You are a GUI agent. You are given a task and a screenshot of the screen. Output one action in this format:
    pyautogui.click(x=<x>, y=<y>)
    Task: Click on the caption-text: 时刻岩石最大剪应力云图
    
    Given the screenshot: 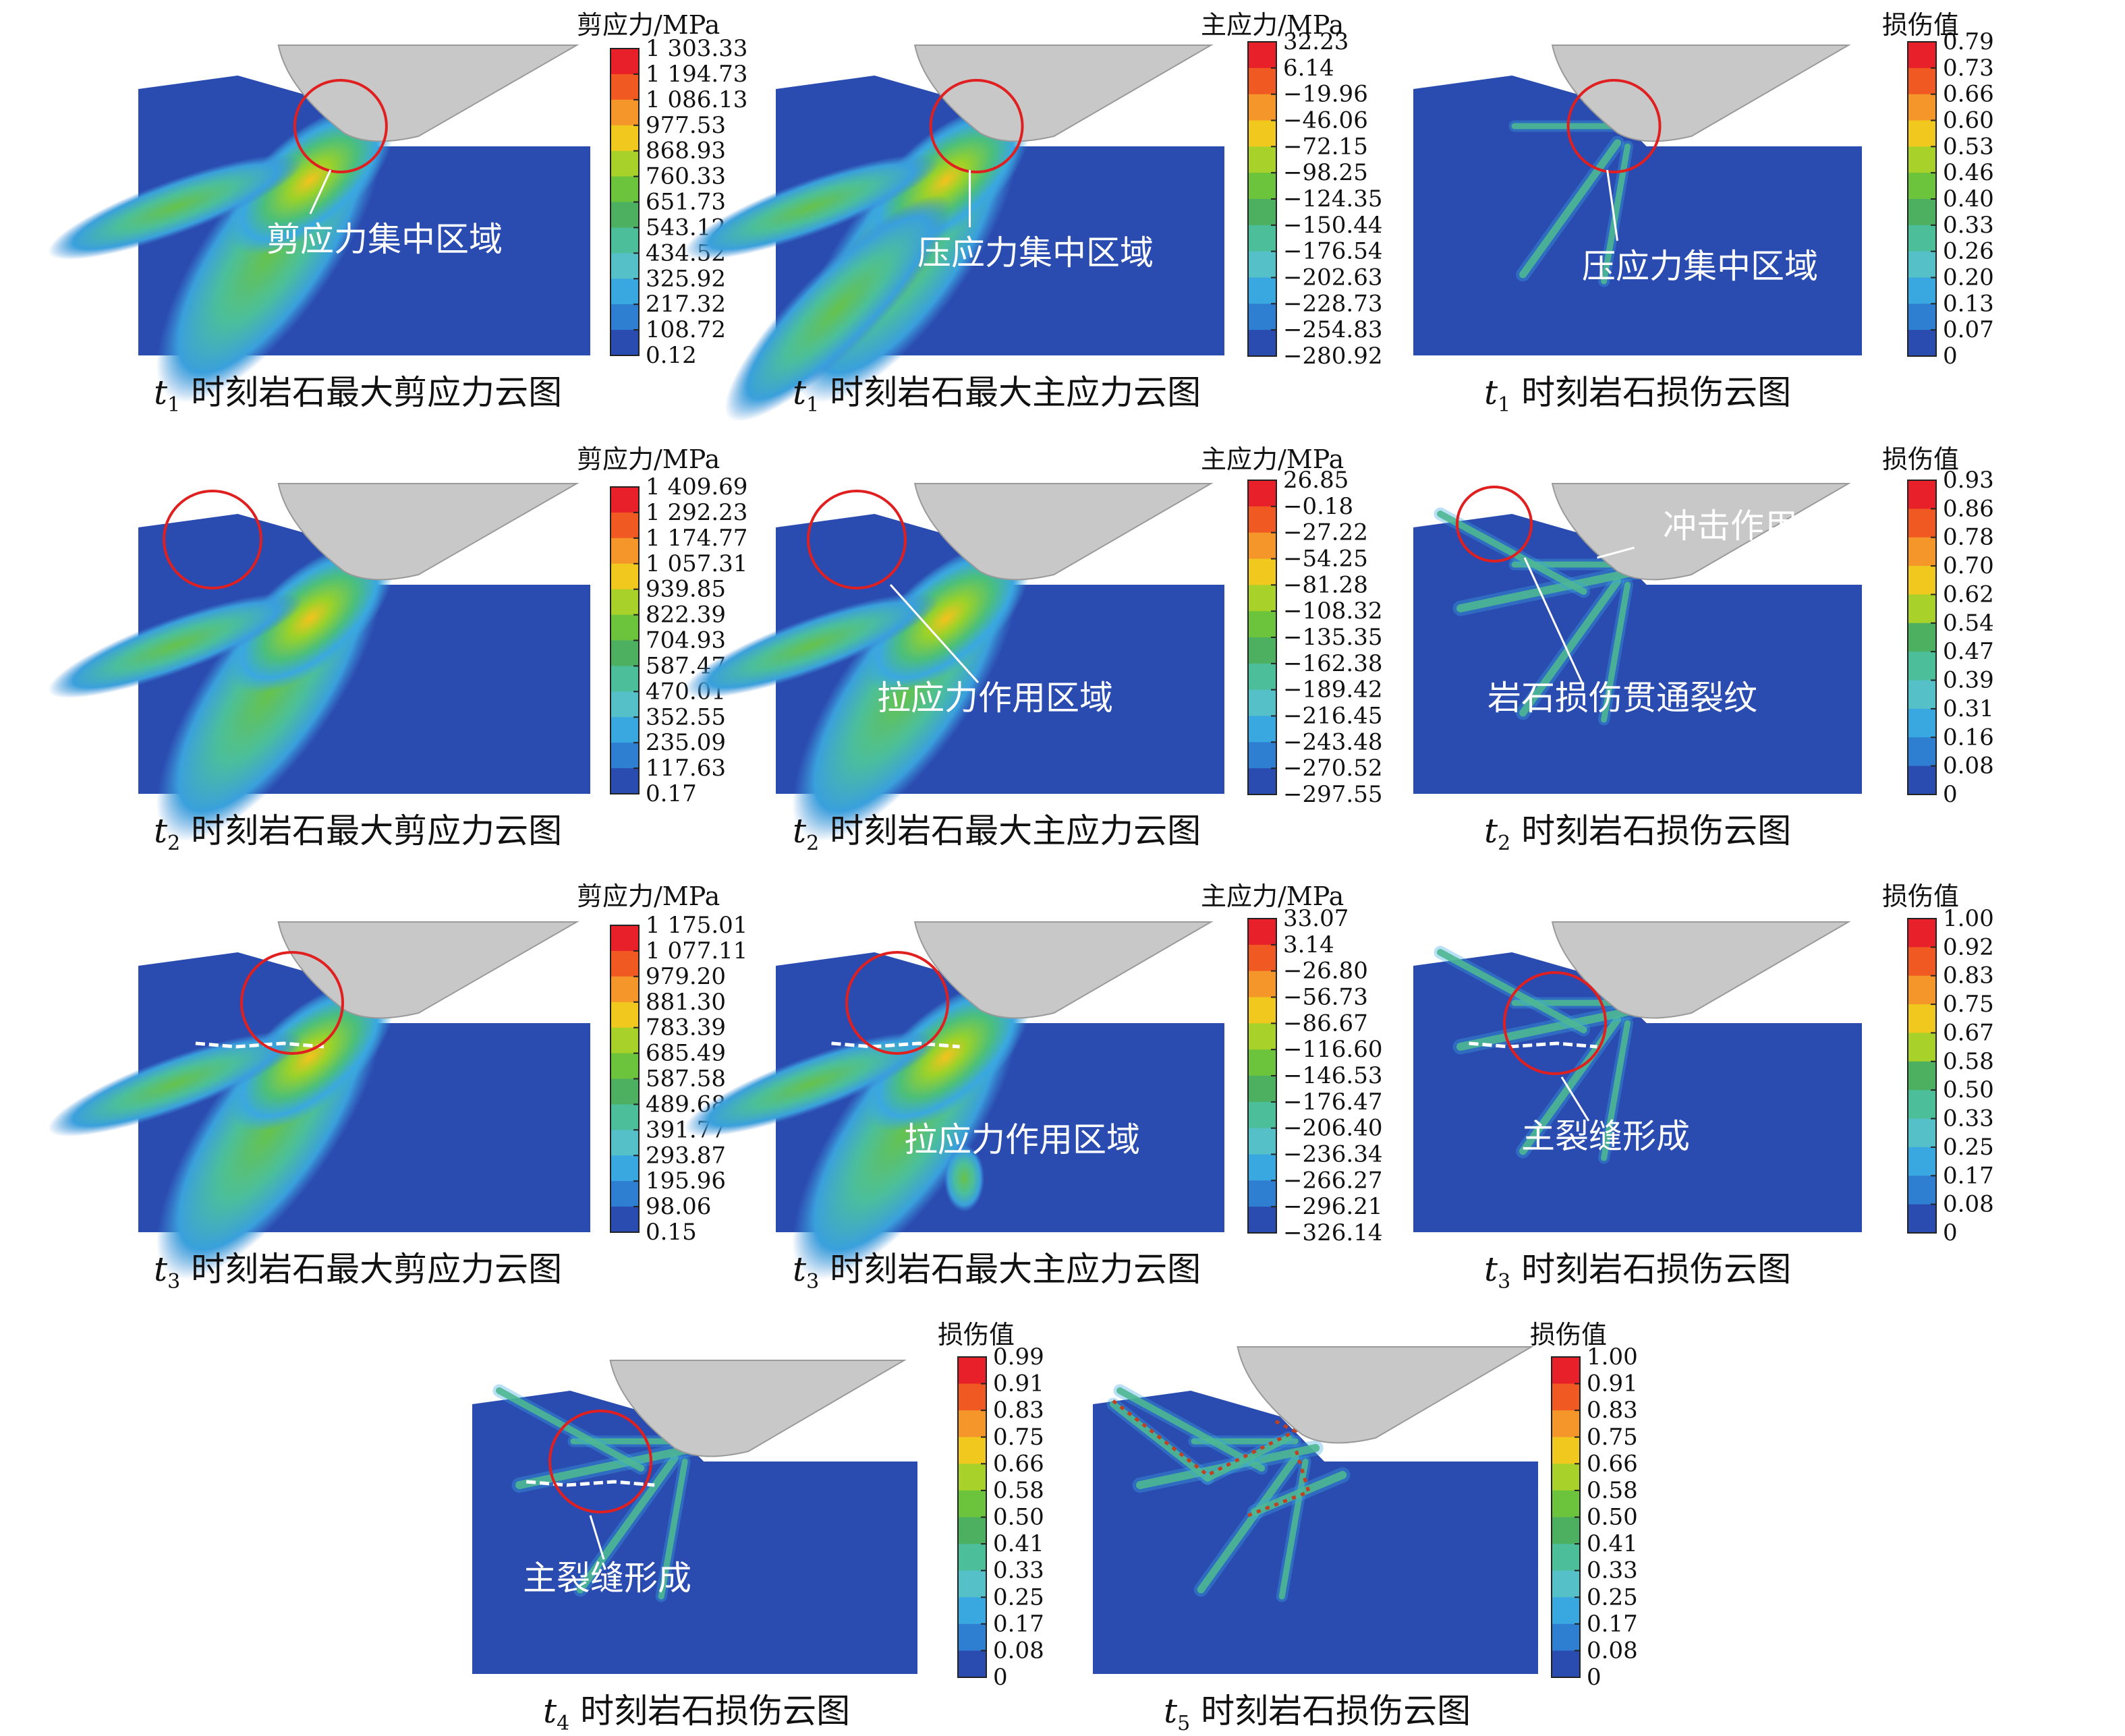 What is the action you would take?
    pyautogui.click(x=372, y=831)
    